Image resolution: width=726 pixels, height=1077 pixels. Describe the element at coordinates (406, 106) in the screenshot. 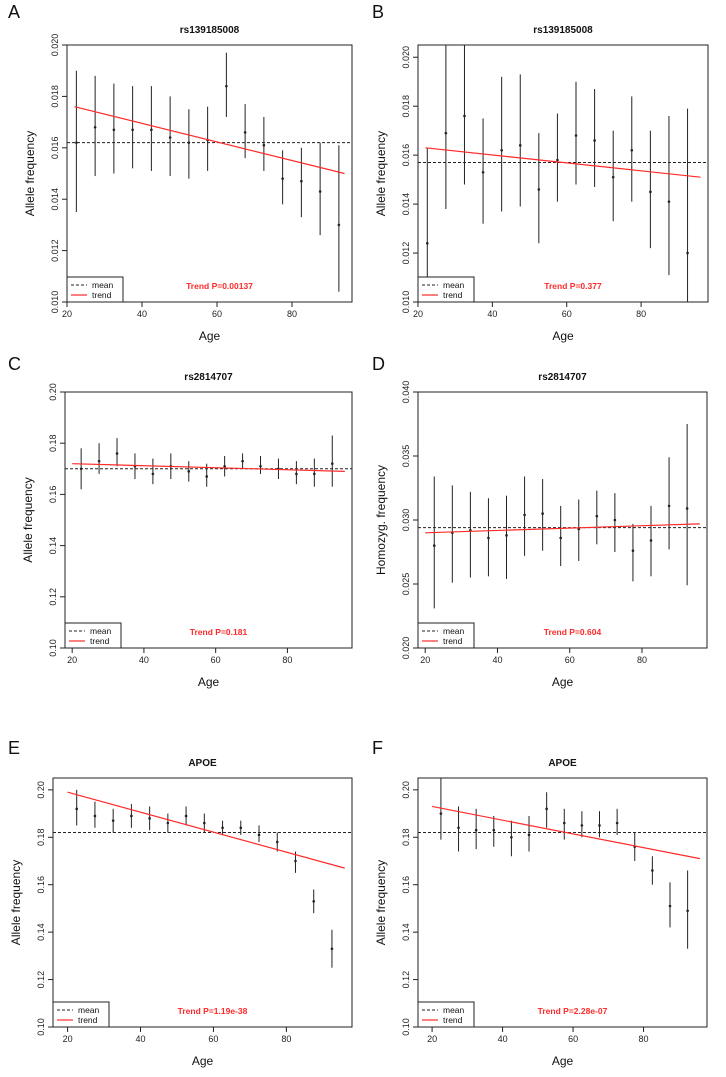

I see `y-tick-label: 0.018` at that location.